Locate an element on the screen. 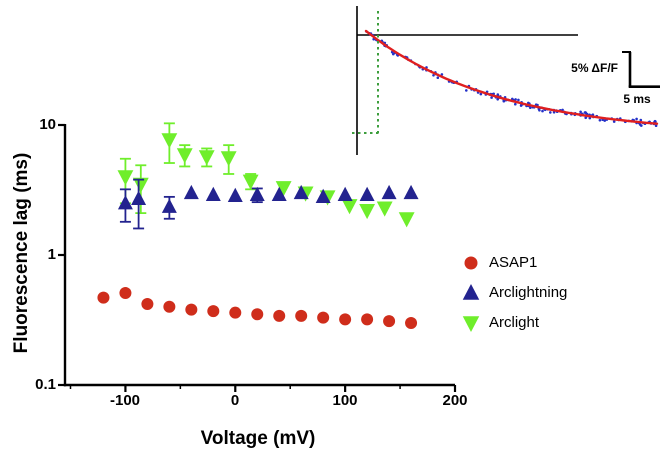  legend-label-arclightning: Arclightning is located at coordinates (528, 292).